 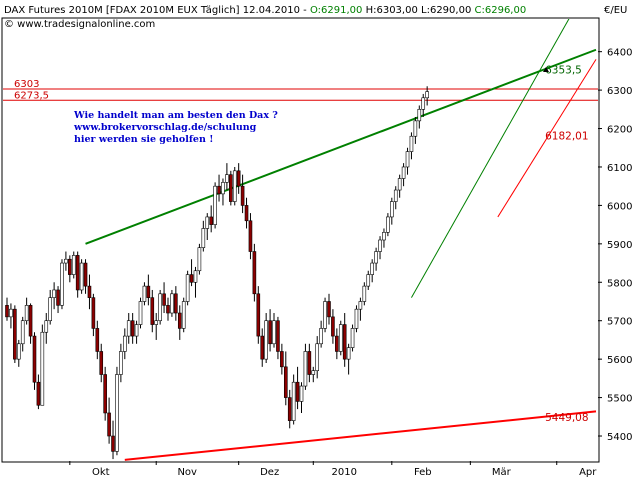 What do you see at coordinates (619, 91) in the screenshot?
I see `y-tick-label: 6300` at bounding box center [619, 91].